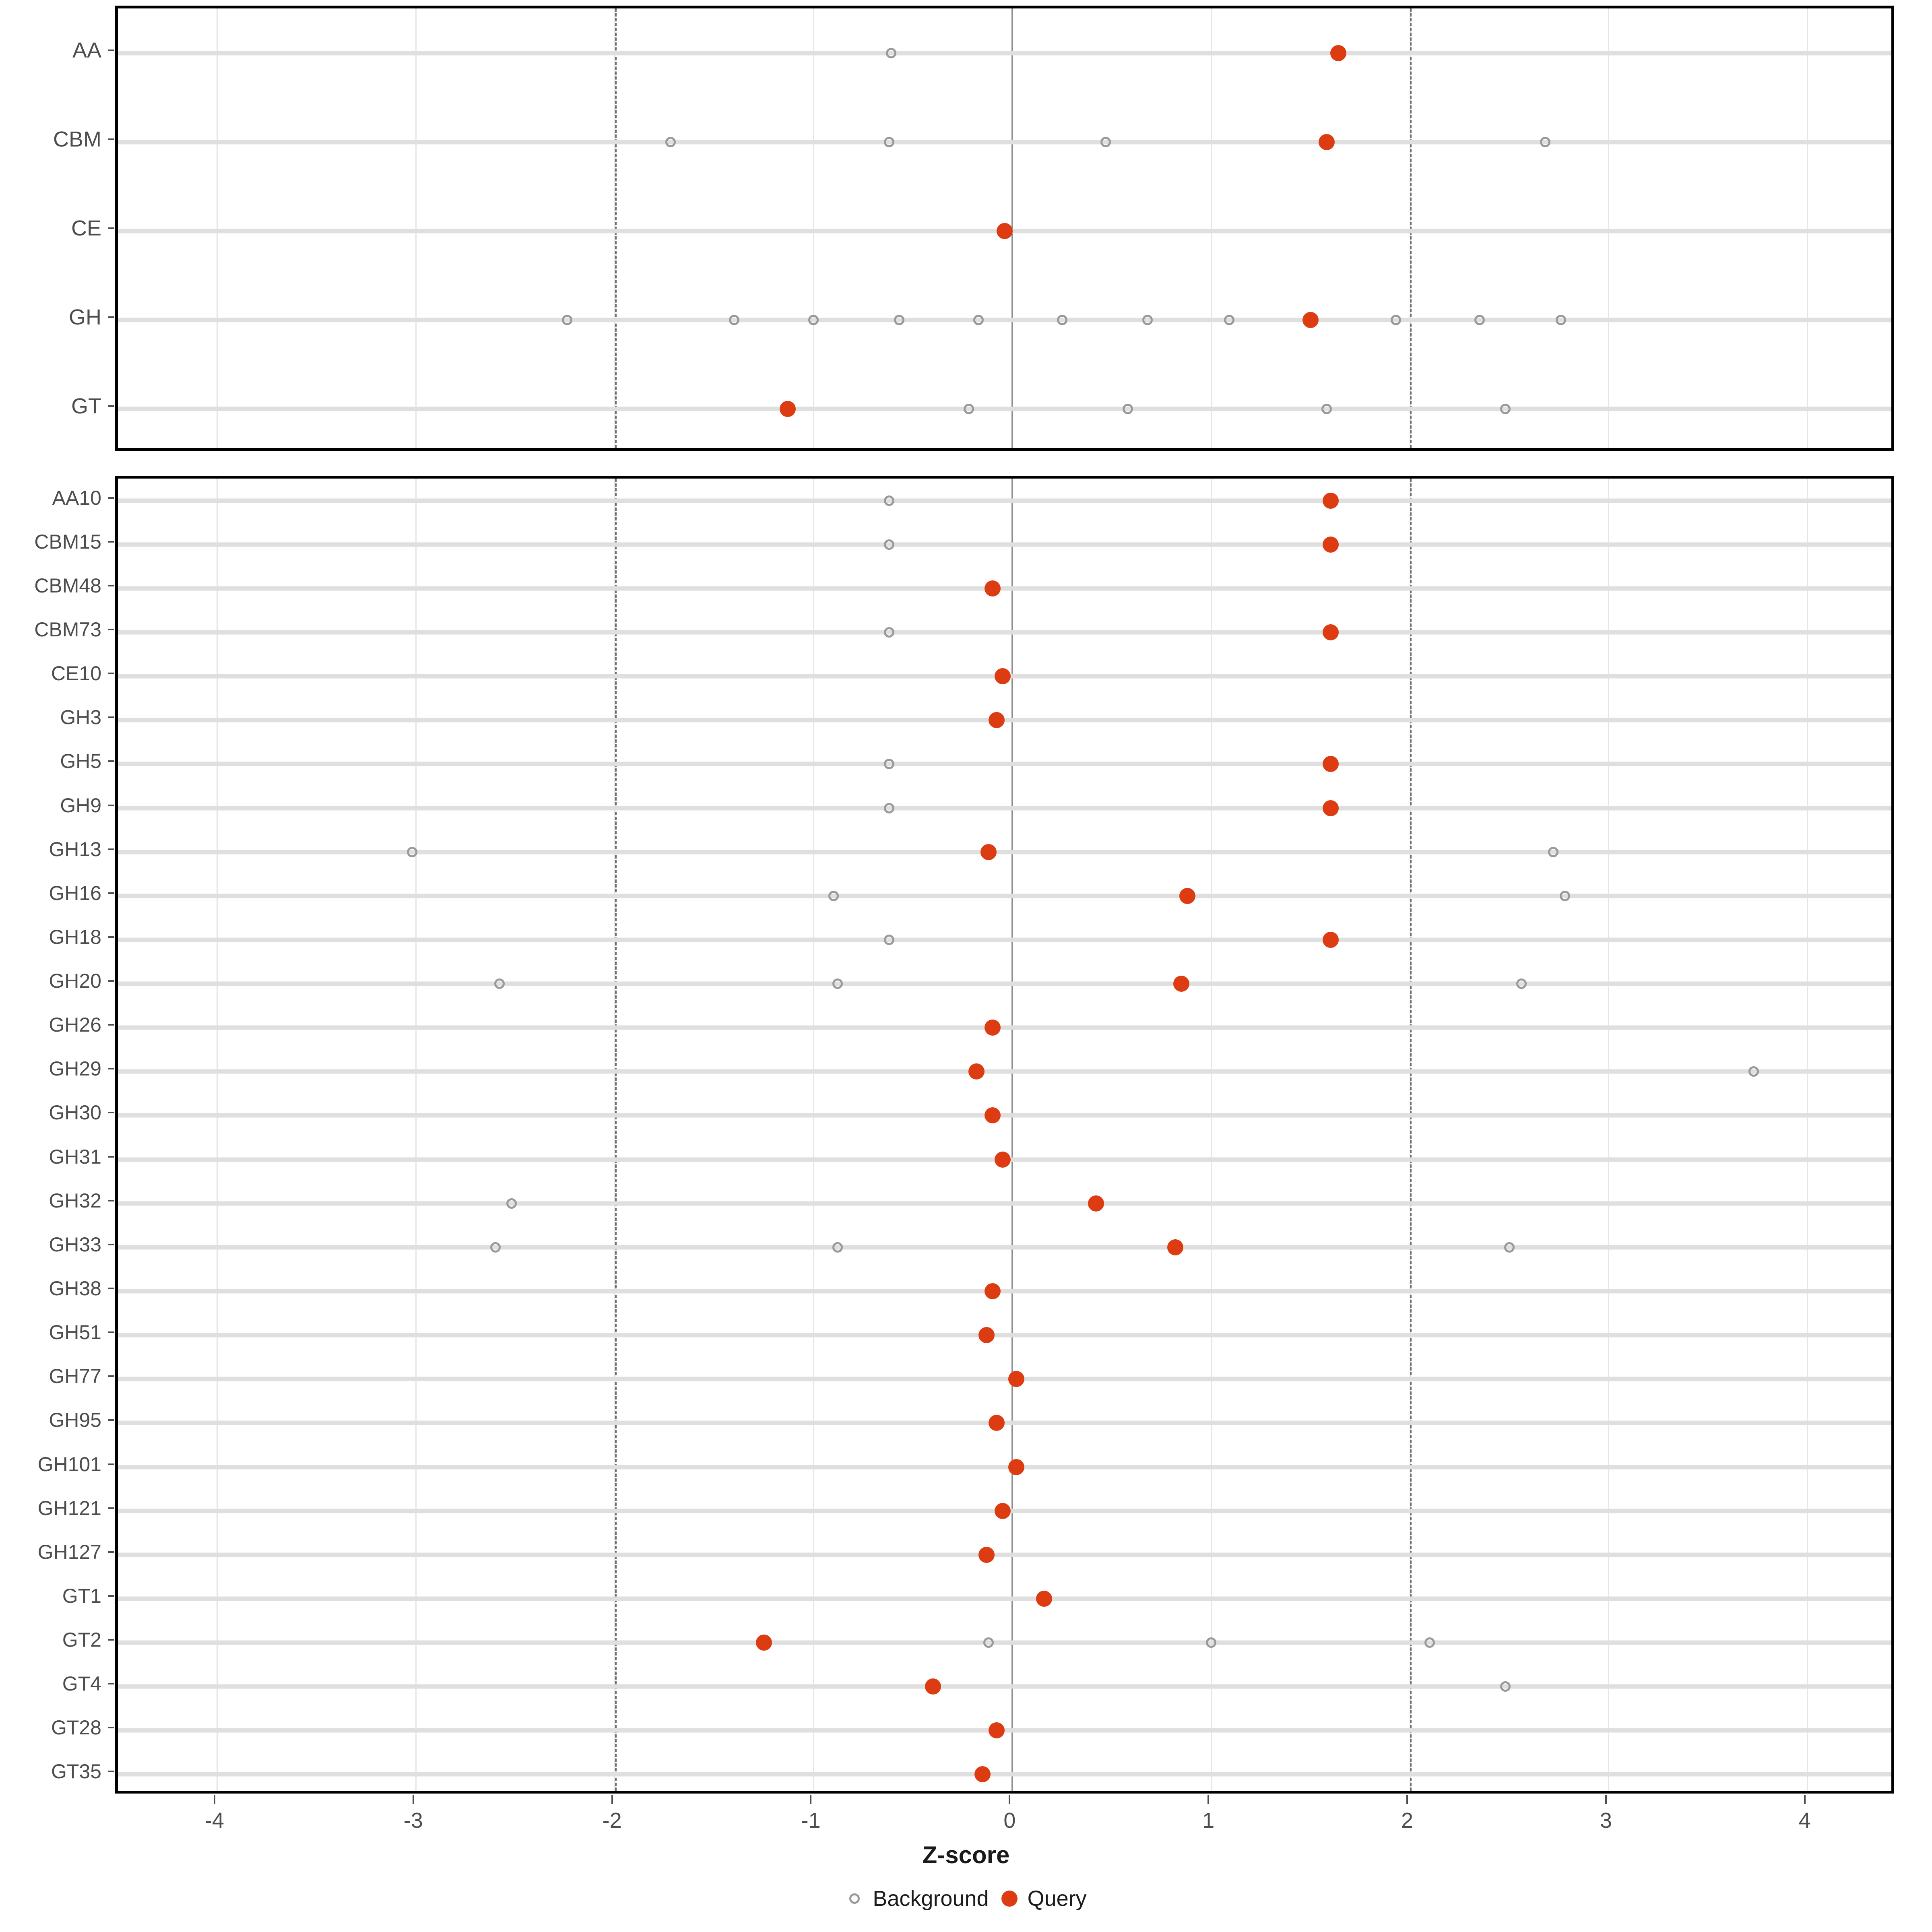 The width and height of the screenshot is (1932, 1932). What do you see at coordinates (111, 1684) in the screenshot?
I see `y-axis-tick-GT4` at bounding box center [111, 1684].